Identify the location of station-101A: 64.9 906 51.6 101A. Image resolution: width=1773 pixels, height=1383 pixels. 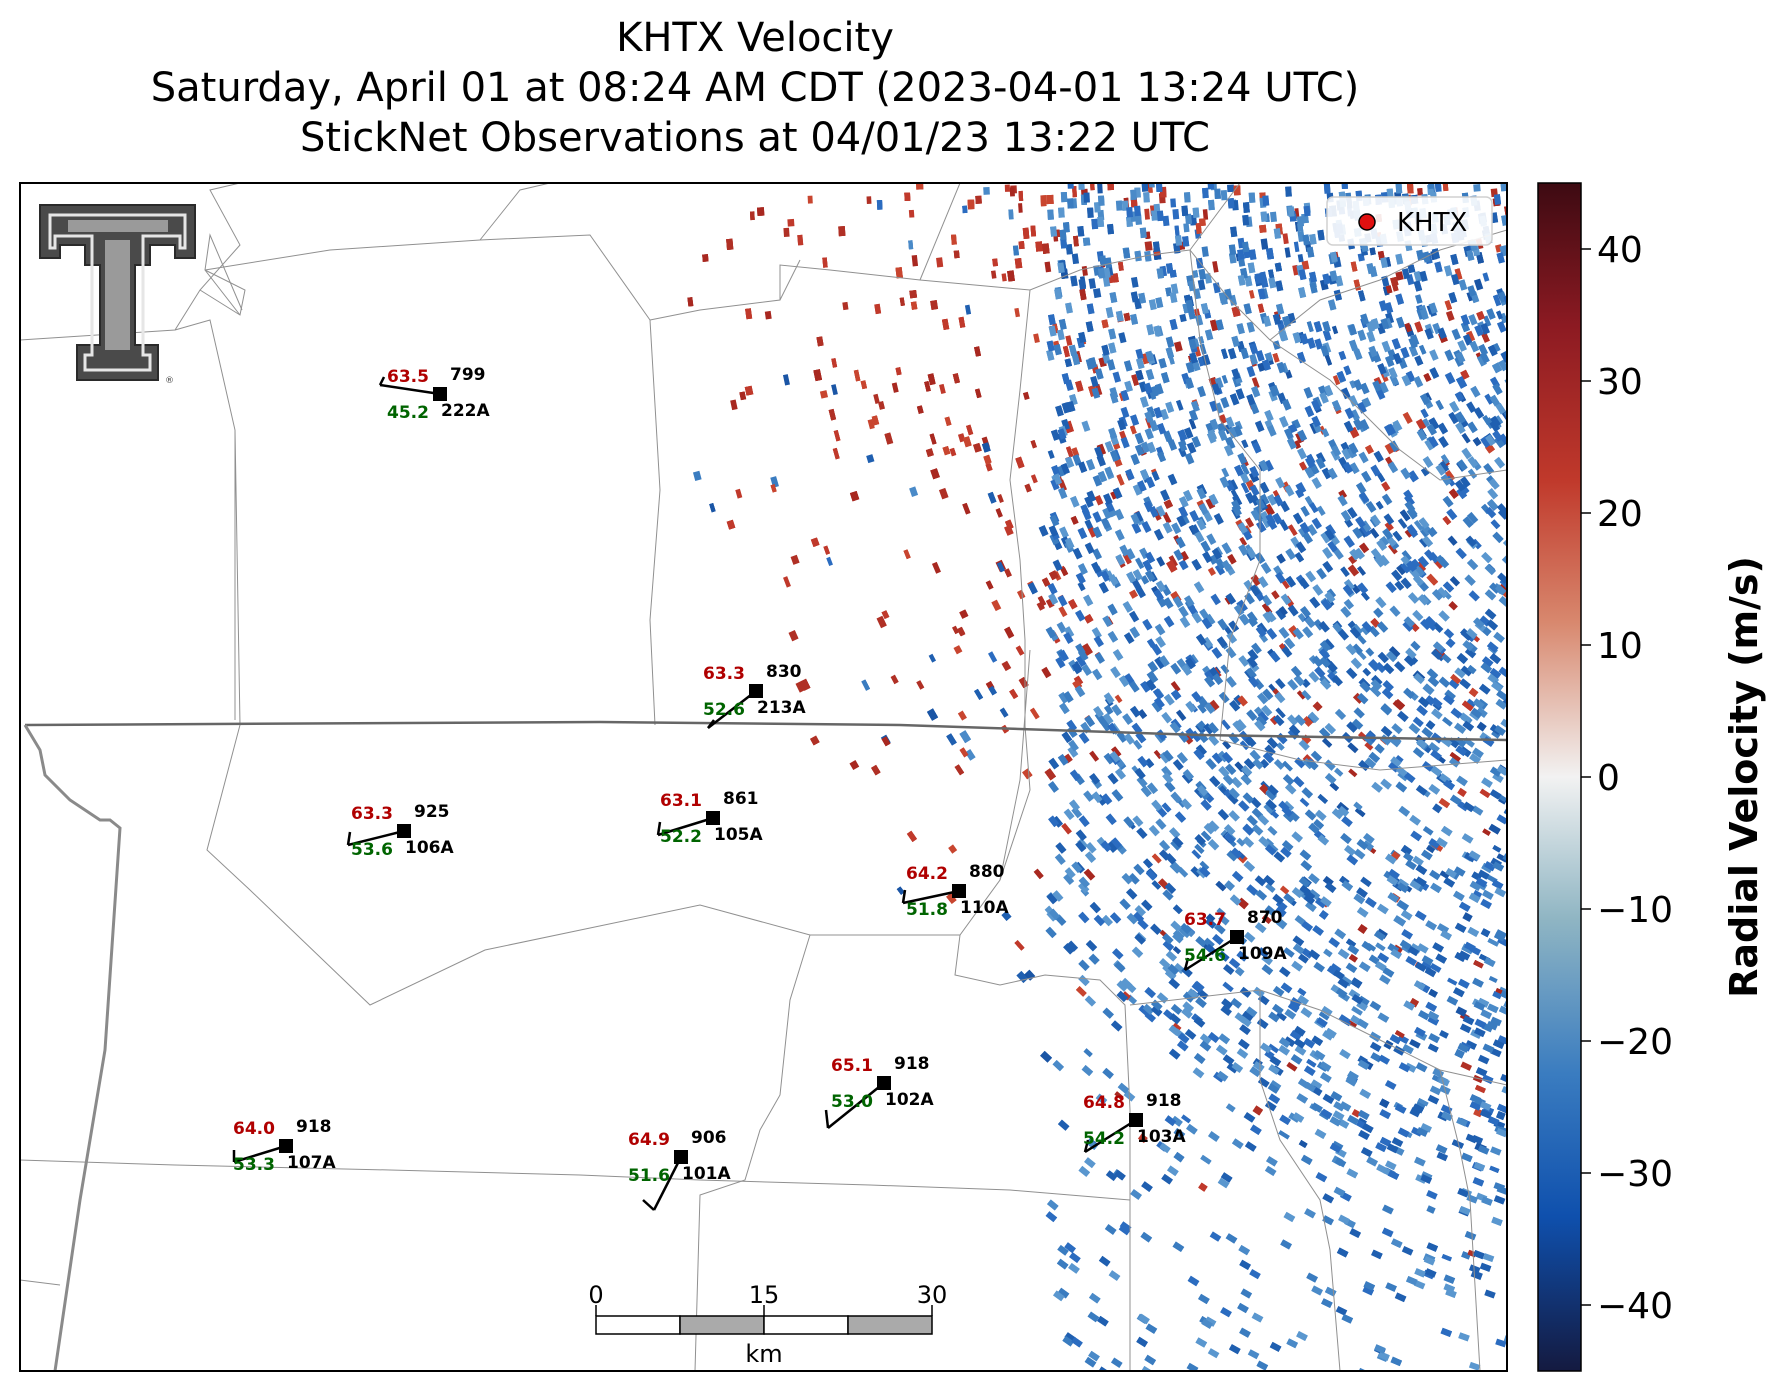
(679, 1169).